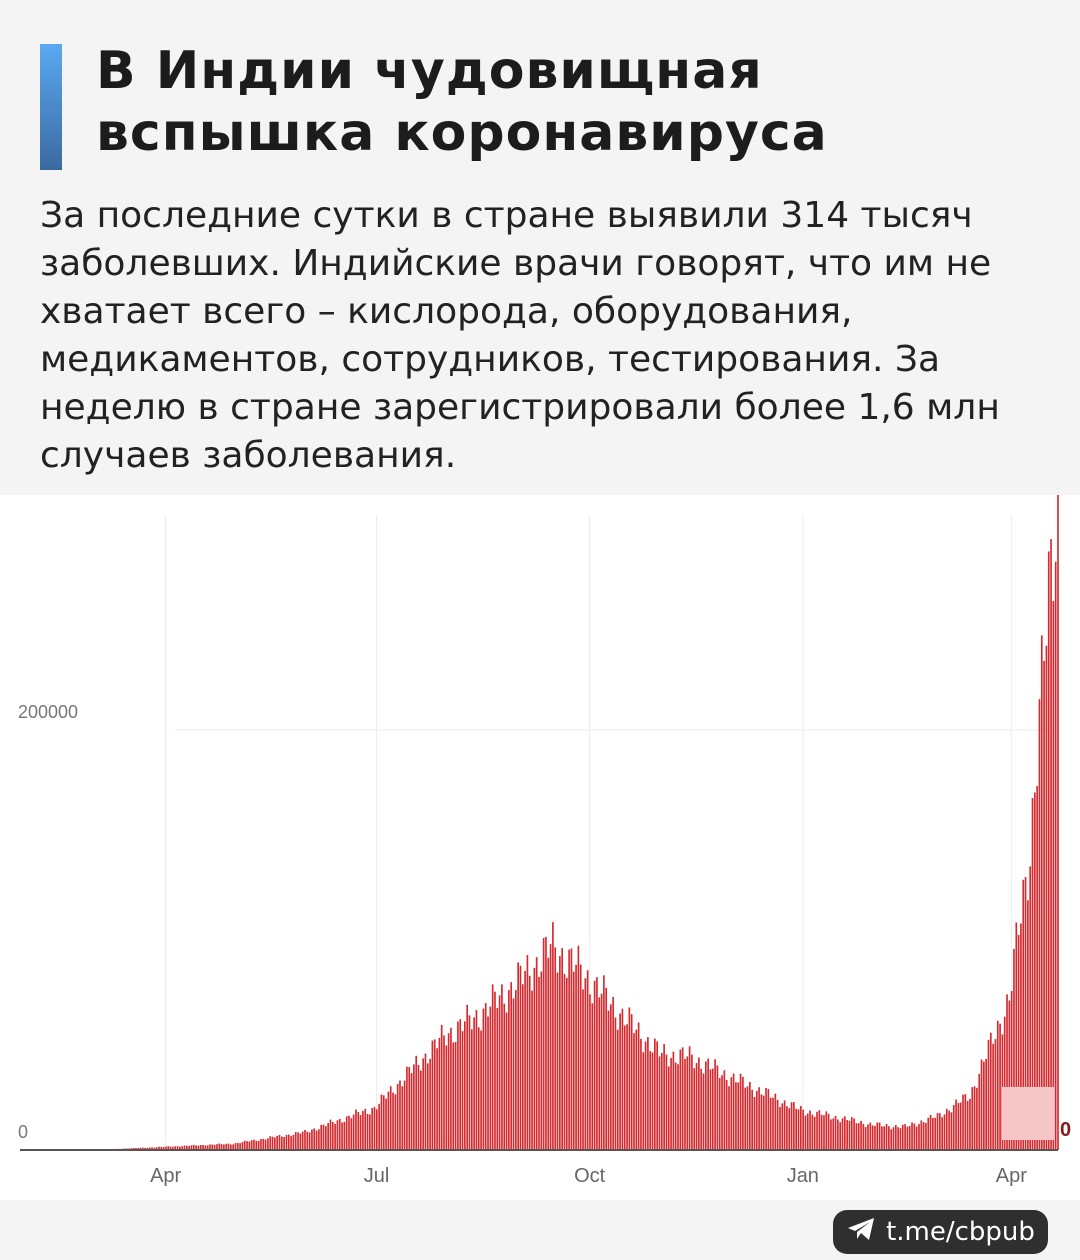  Describe the element at coordinates (940, 1232) in the screenshot. I see `channel-link-badge: t.me/cbpub` at that location.